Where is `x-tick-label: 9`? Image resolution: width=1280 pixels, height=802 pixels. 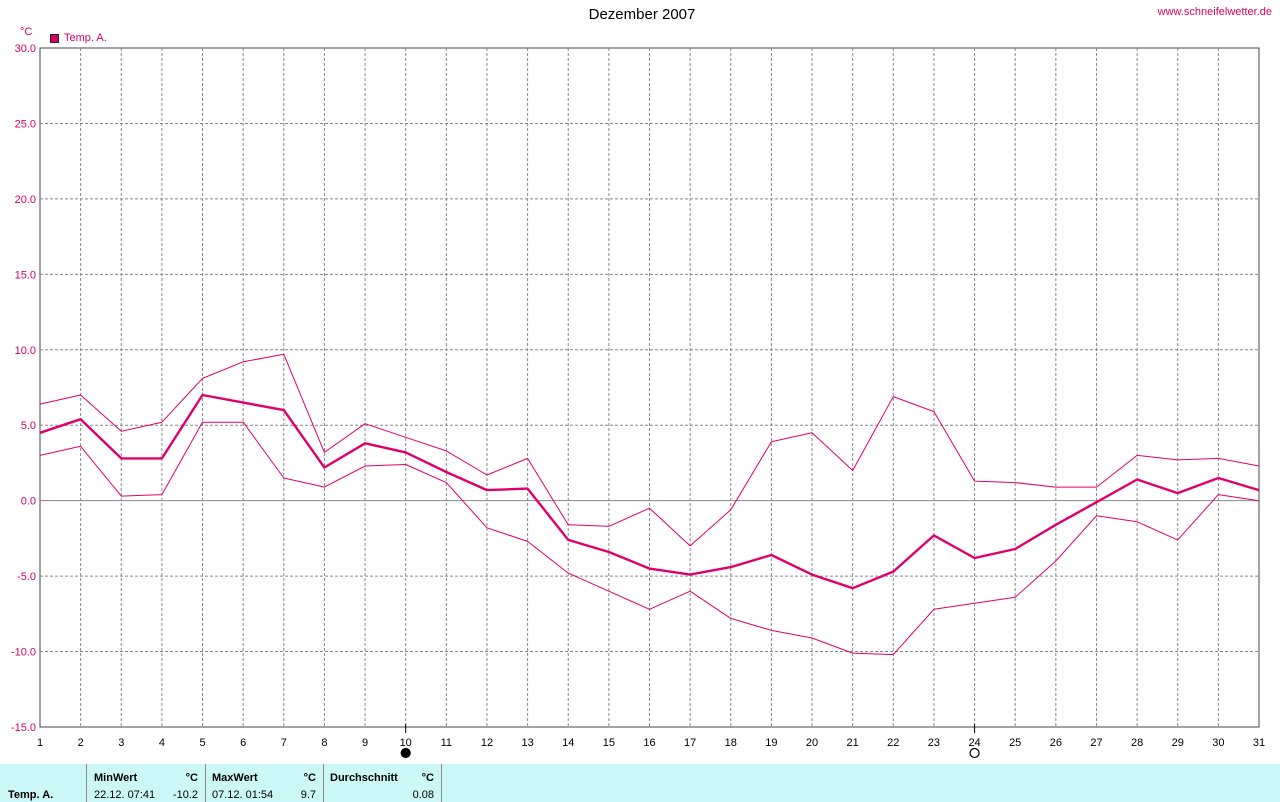
x-tick-label: 9 is located at coordinates (365, 743).